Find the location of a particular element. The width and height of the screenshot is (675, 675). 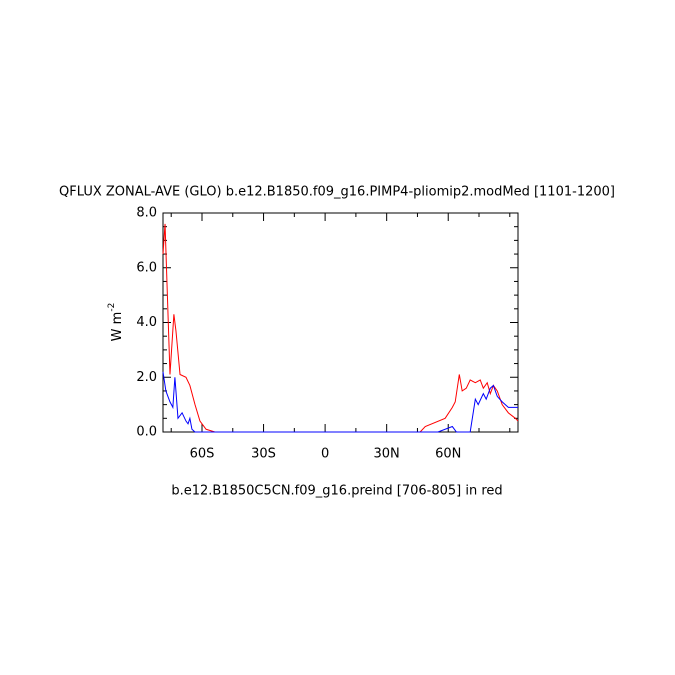

x-tick-label: 0 is located at coordinates (325, 454).